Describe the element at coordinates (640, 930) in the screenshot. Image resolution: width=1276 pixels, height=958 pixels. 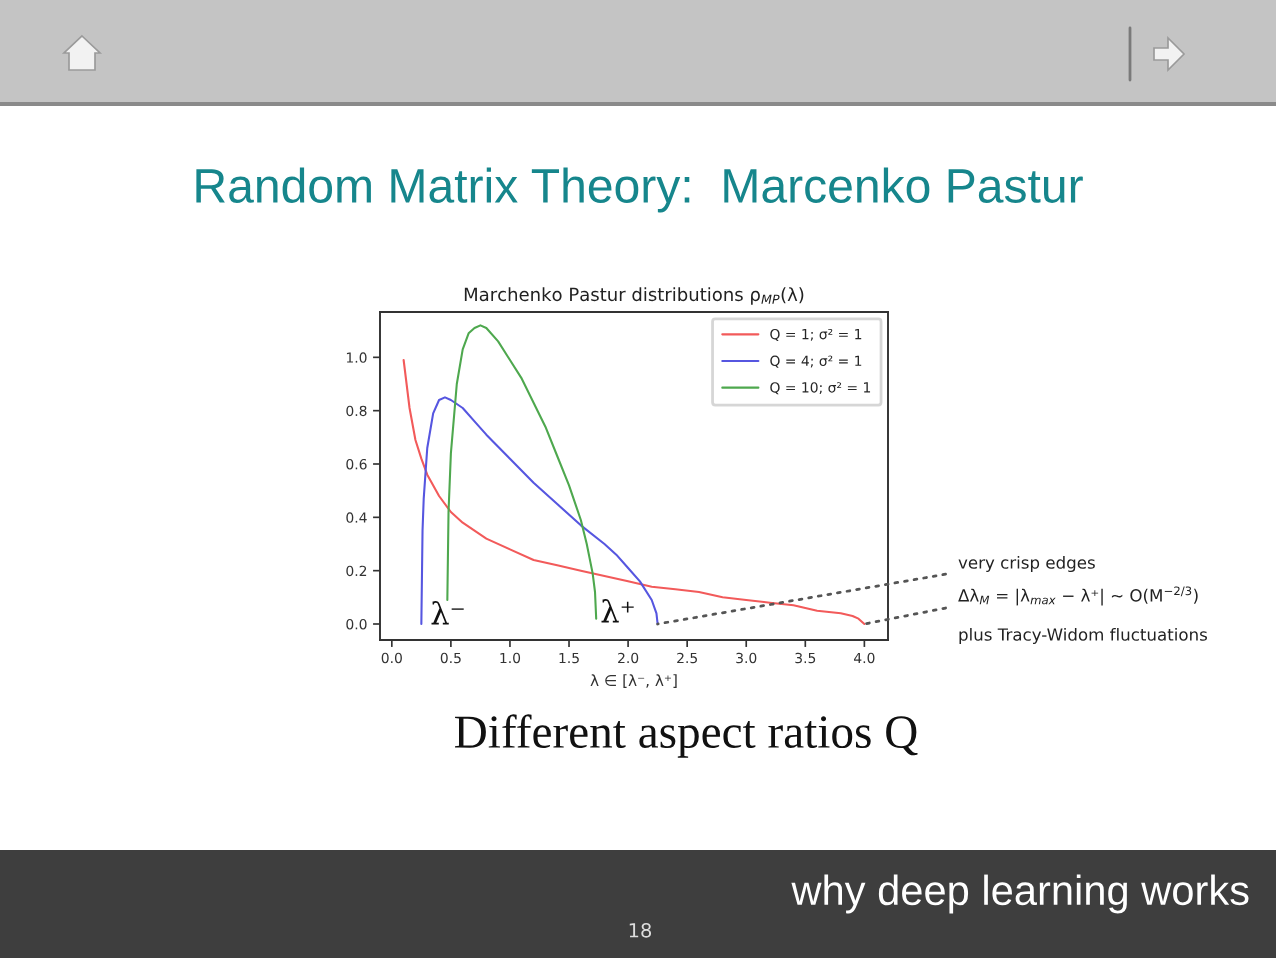
I see `text: 18` at that location.